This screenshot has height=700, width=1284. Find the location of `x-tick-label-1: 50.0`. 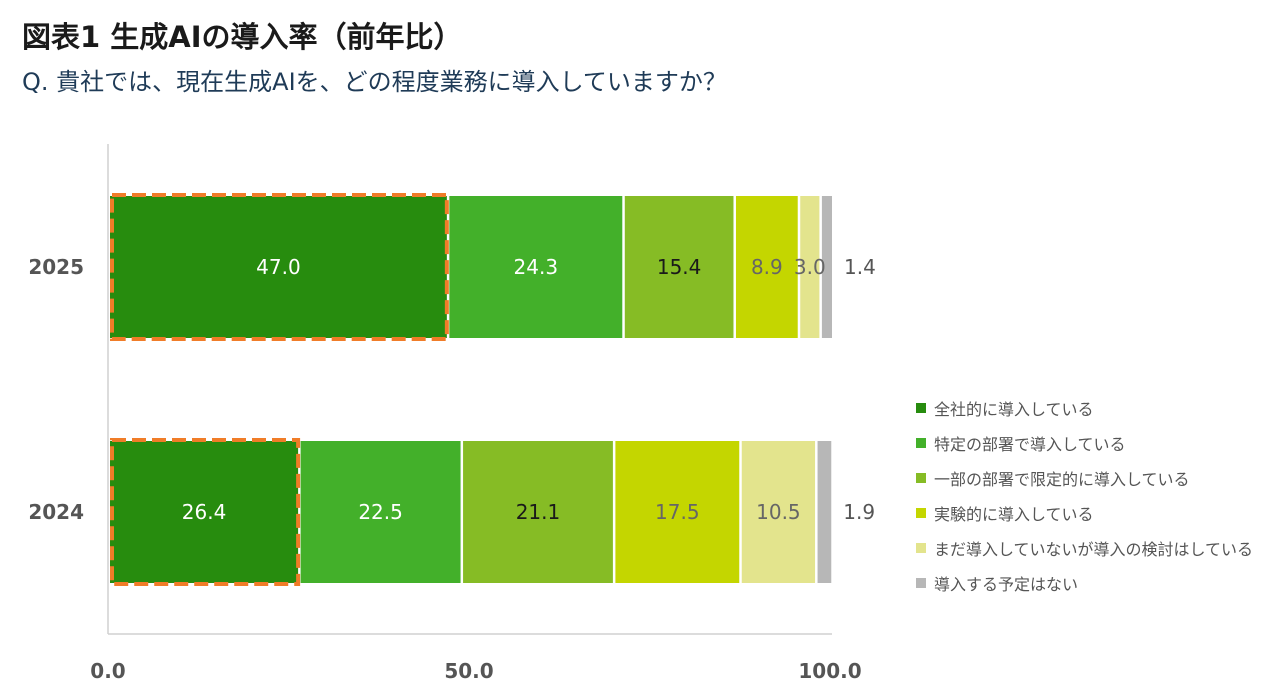

x-tick-label-1: 50.0 is located at coordinates (468, 671).